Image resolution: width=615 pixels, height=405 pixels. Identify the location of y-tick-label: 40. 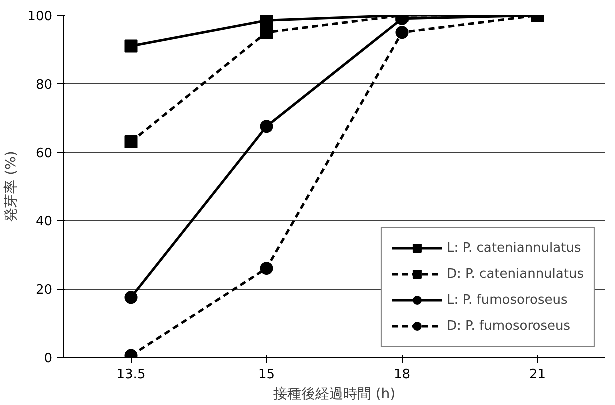
(44, 222).